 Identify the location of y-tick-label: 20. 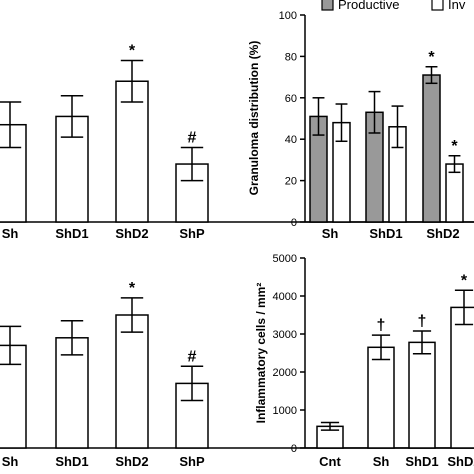
(291, 182).